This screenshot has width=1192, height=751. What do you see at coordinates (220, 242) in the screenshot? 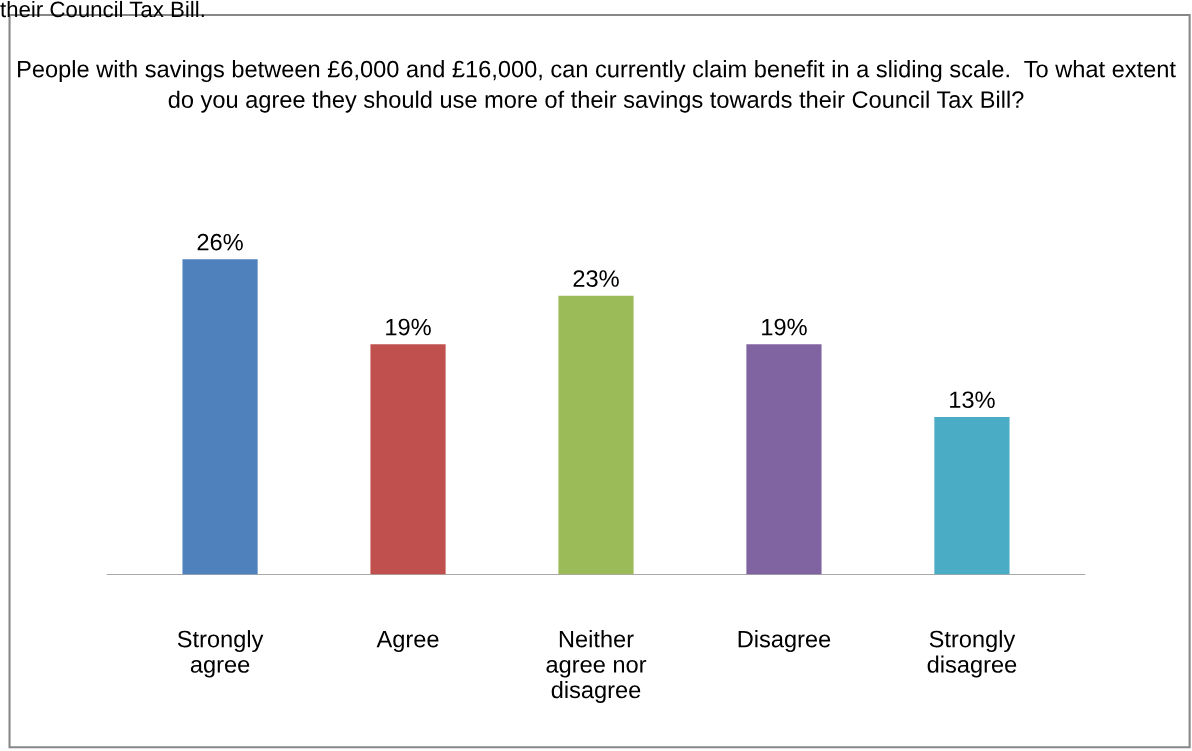
I see `data-label: 26%` at bounding box center [220, 242].